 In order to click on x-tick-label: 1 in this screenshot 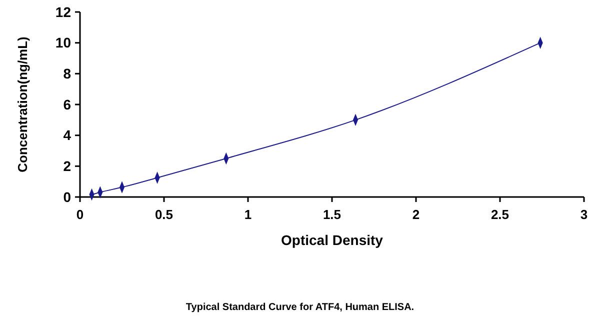, I will do `click(248, 214)`.